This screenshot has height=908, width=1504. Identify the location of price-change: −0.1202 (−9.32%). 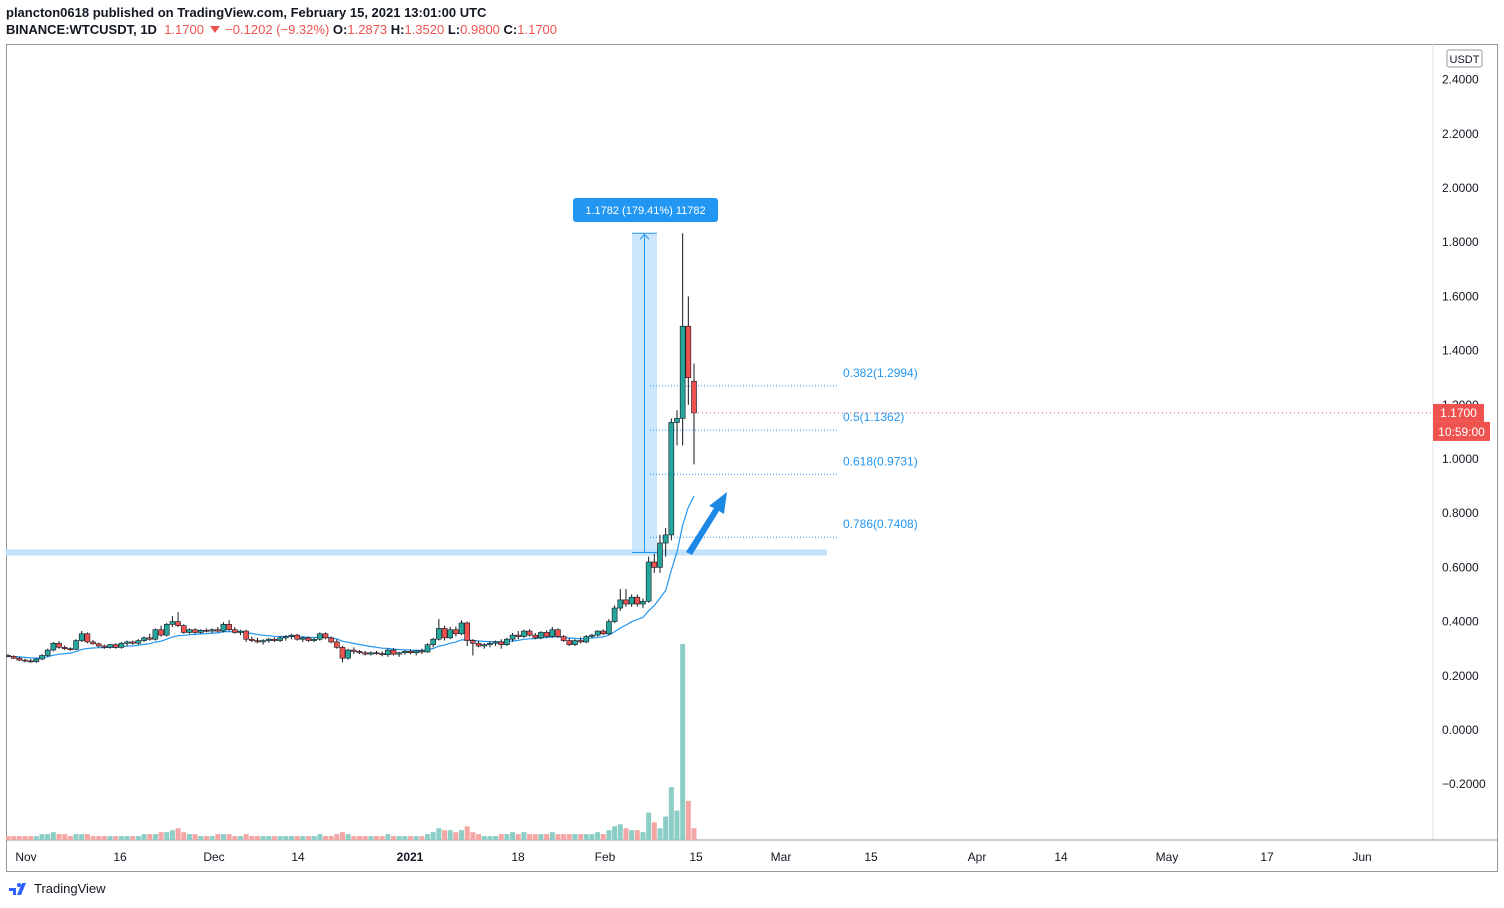
(277, 29).